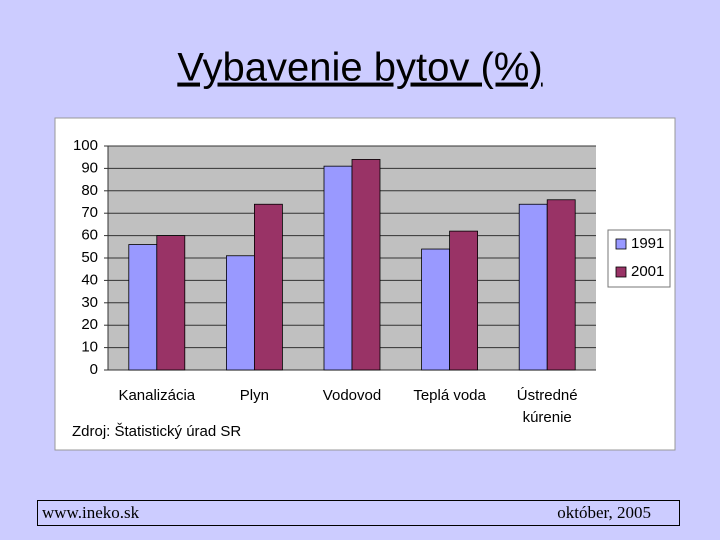 Image resolution: width=720 pixels, height=540 pixels. Describe the element at coordinates (352, 395) in the screenshot. I see `x-tick-label: Vodovod` at that location.